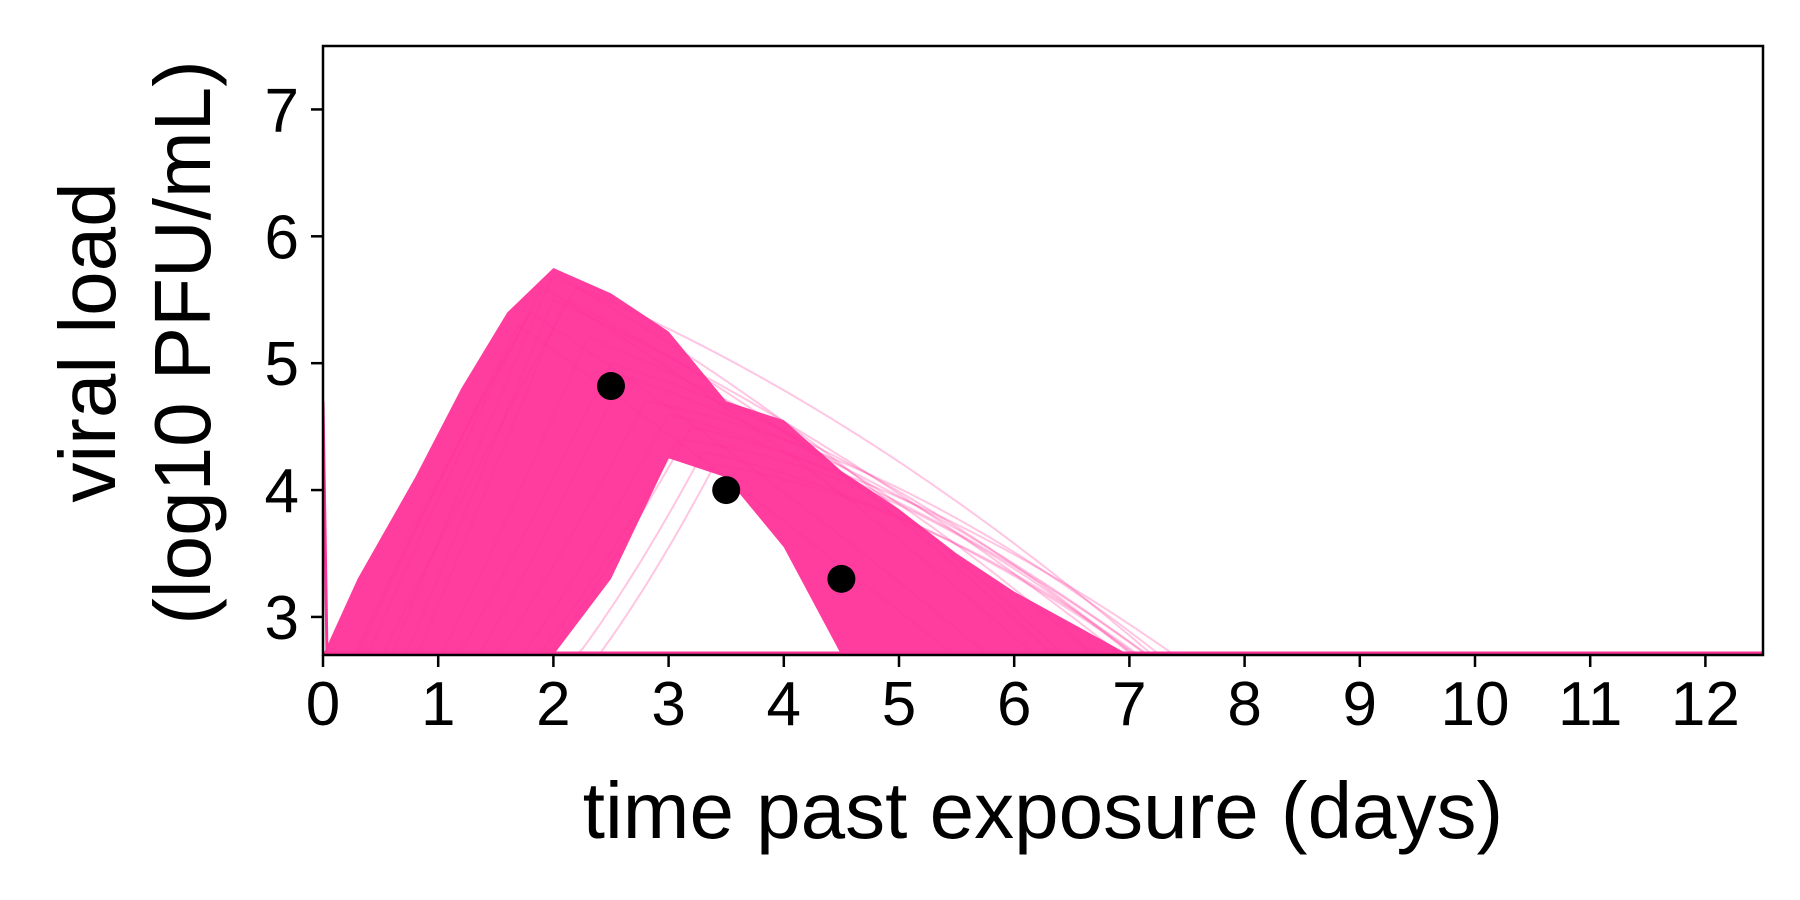 Image resolution: width=1800 pixels, height=900 pixels. What do you see at coordinates (87, 342) in the screenshot?
I see `y-axis-title-line-1: viral load` at bounding box center [87, 342].